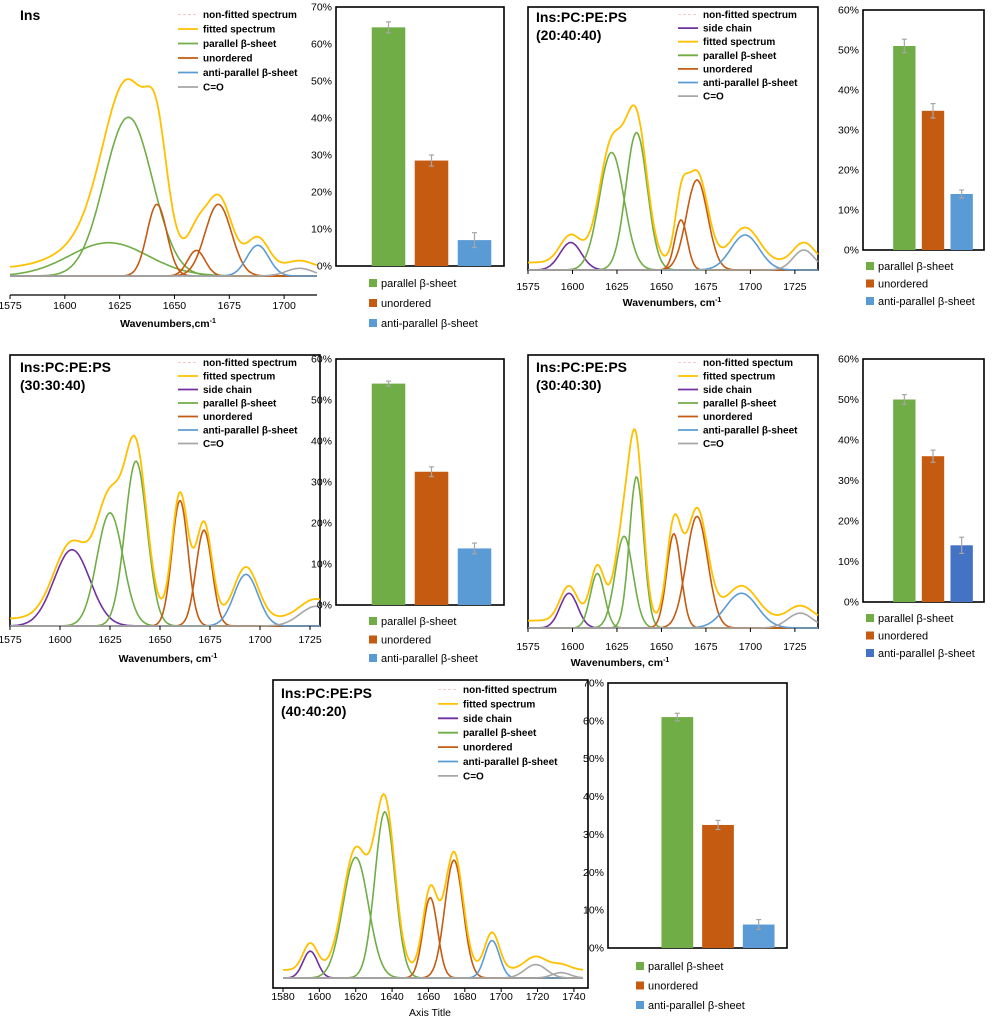  Describe the element at coordinates (60, 640) in the screenshot. I see `p3-x-tick-label: 1600` at that location.